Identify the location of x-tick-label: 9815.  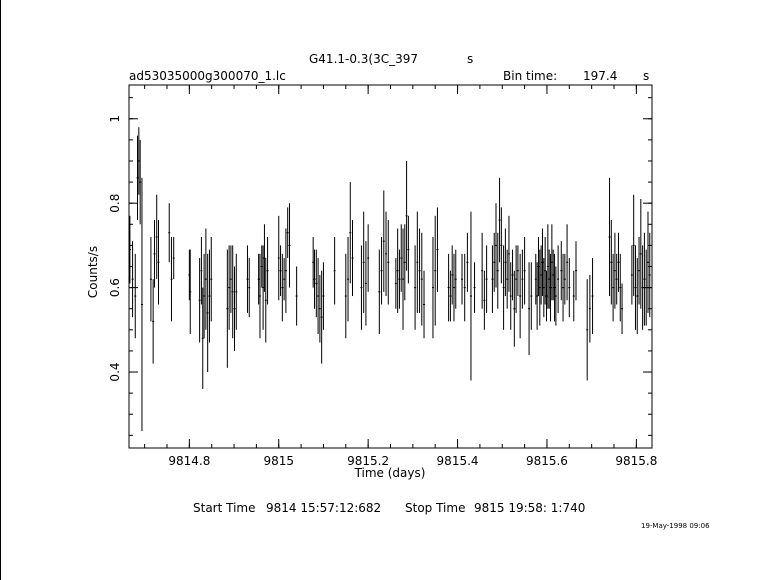
(278, 461).